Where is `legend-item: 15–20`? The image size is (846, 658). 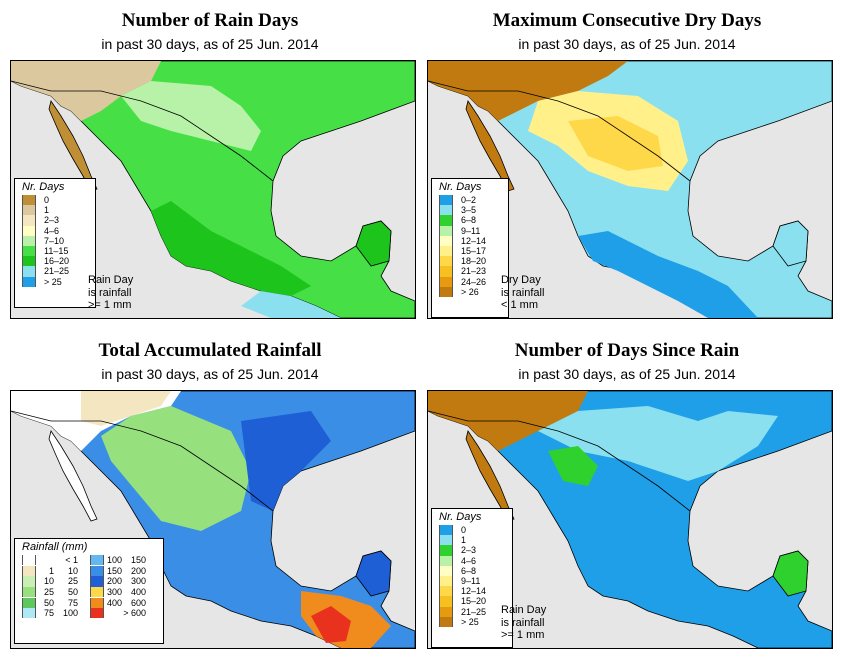
legend-item: 15–20 is located at coordinates (472, 601).